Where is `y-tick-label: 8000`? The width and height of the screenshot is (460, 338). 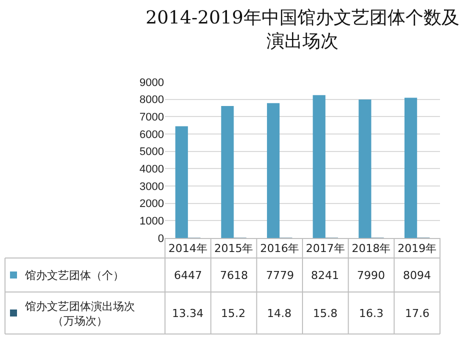
y-tick-label: 8000 is located at coordinates (152, 100).